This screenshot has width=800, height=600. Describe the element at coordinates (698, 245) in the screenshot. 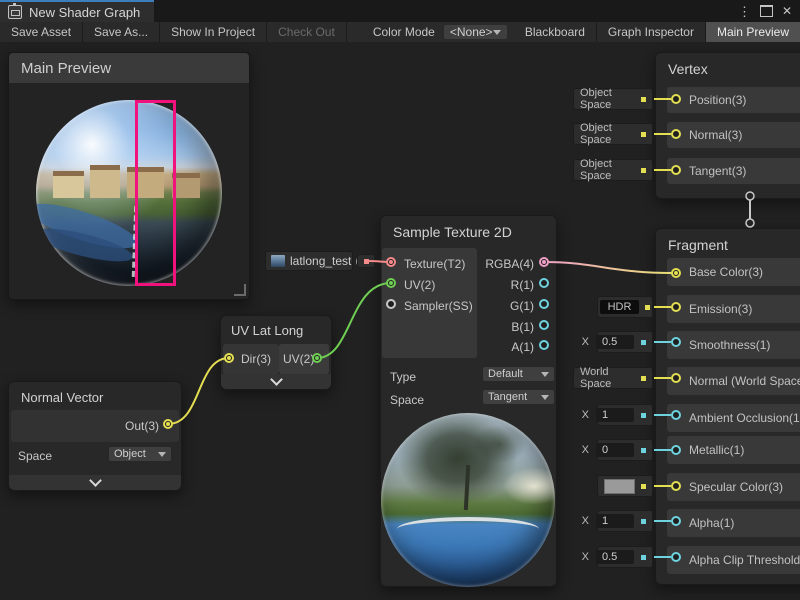

I see `fragment-title: Fragment` at that location.